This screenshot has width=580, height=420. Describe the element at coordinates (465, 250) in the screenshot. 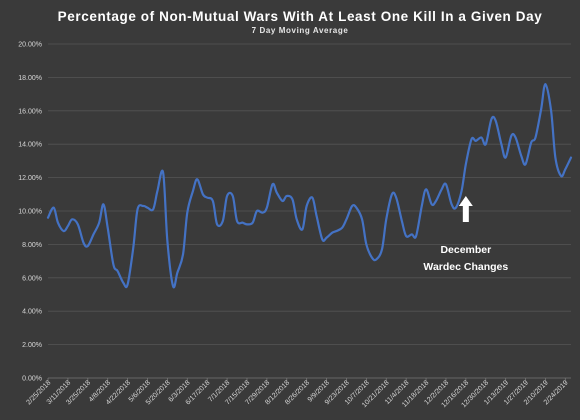

I see `annotation-line-1: December` at that location.